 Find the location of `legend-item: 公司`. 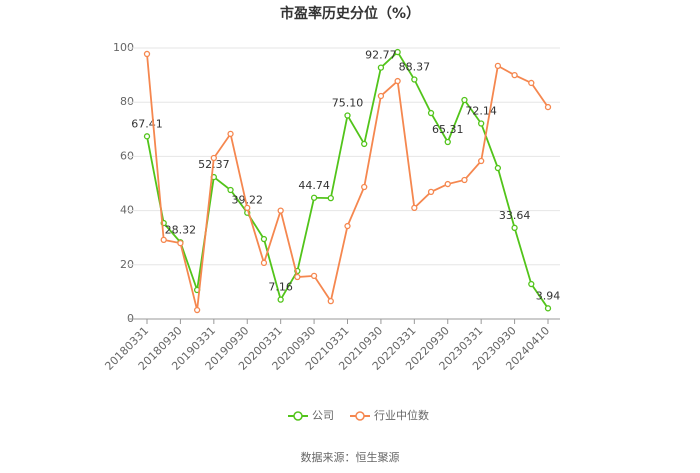

legend-item: 公司 is located at coordinates (311, 415).